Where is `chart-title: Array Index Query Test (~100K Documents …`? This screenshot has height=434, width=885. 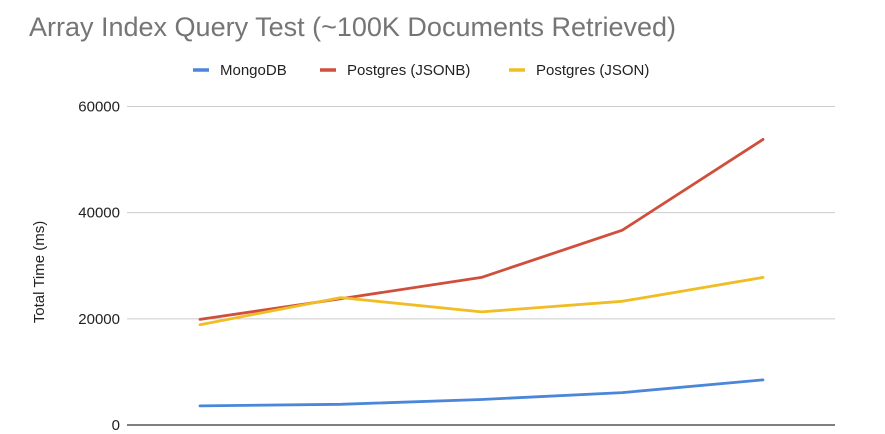
chart-title: Array Index Query Test (~100K Documents … is located at coordinates (353, 27).